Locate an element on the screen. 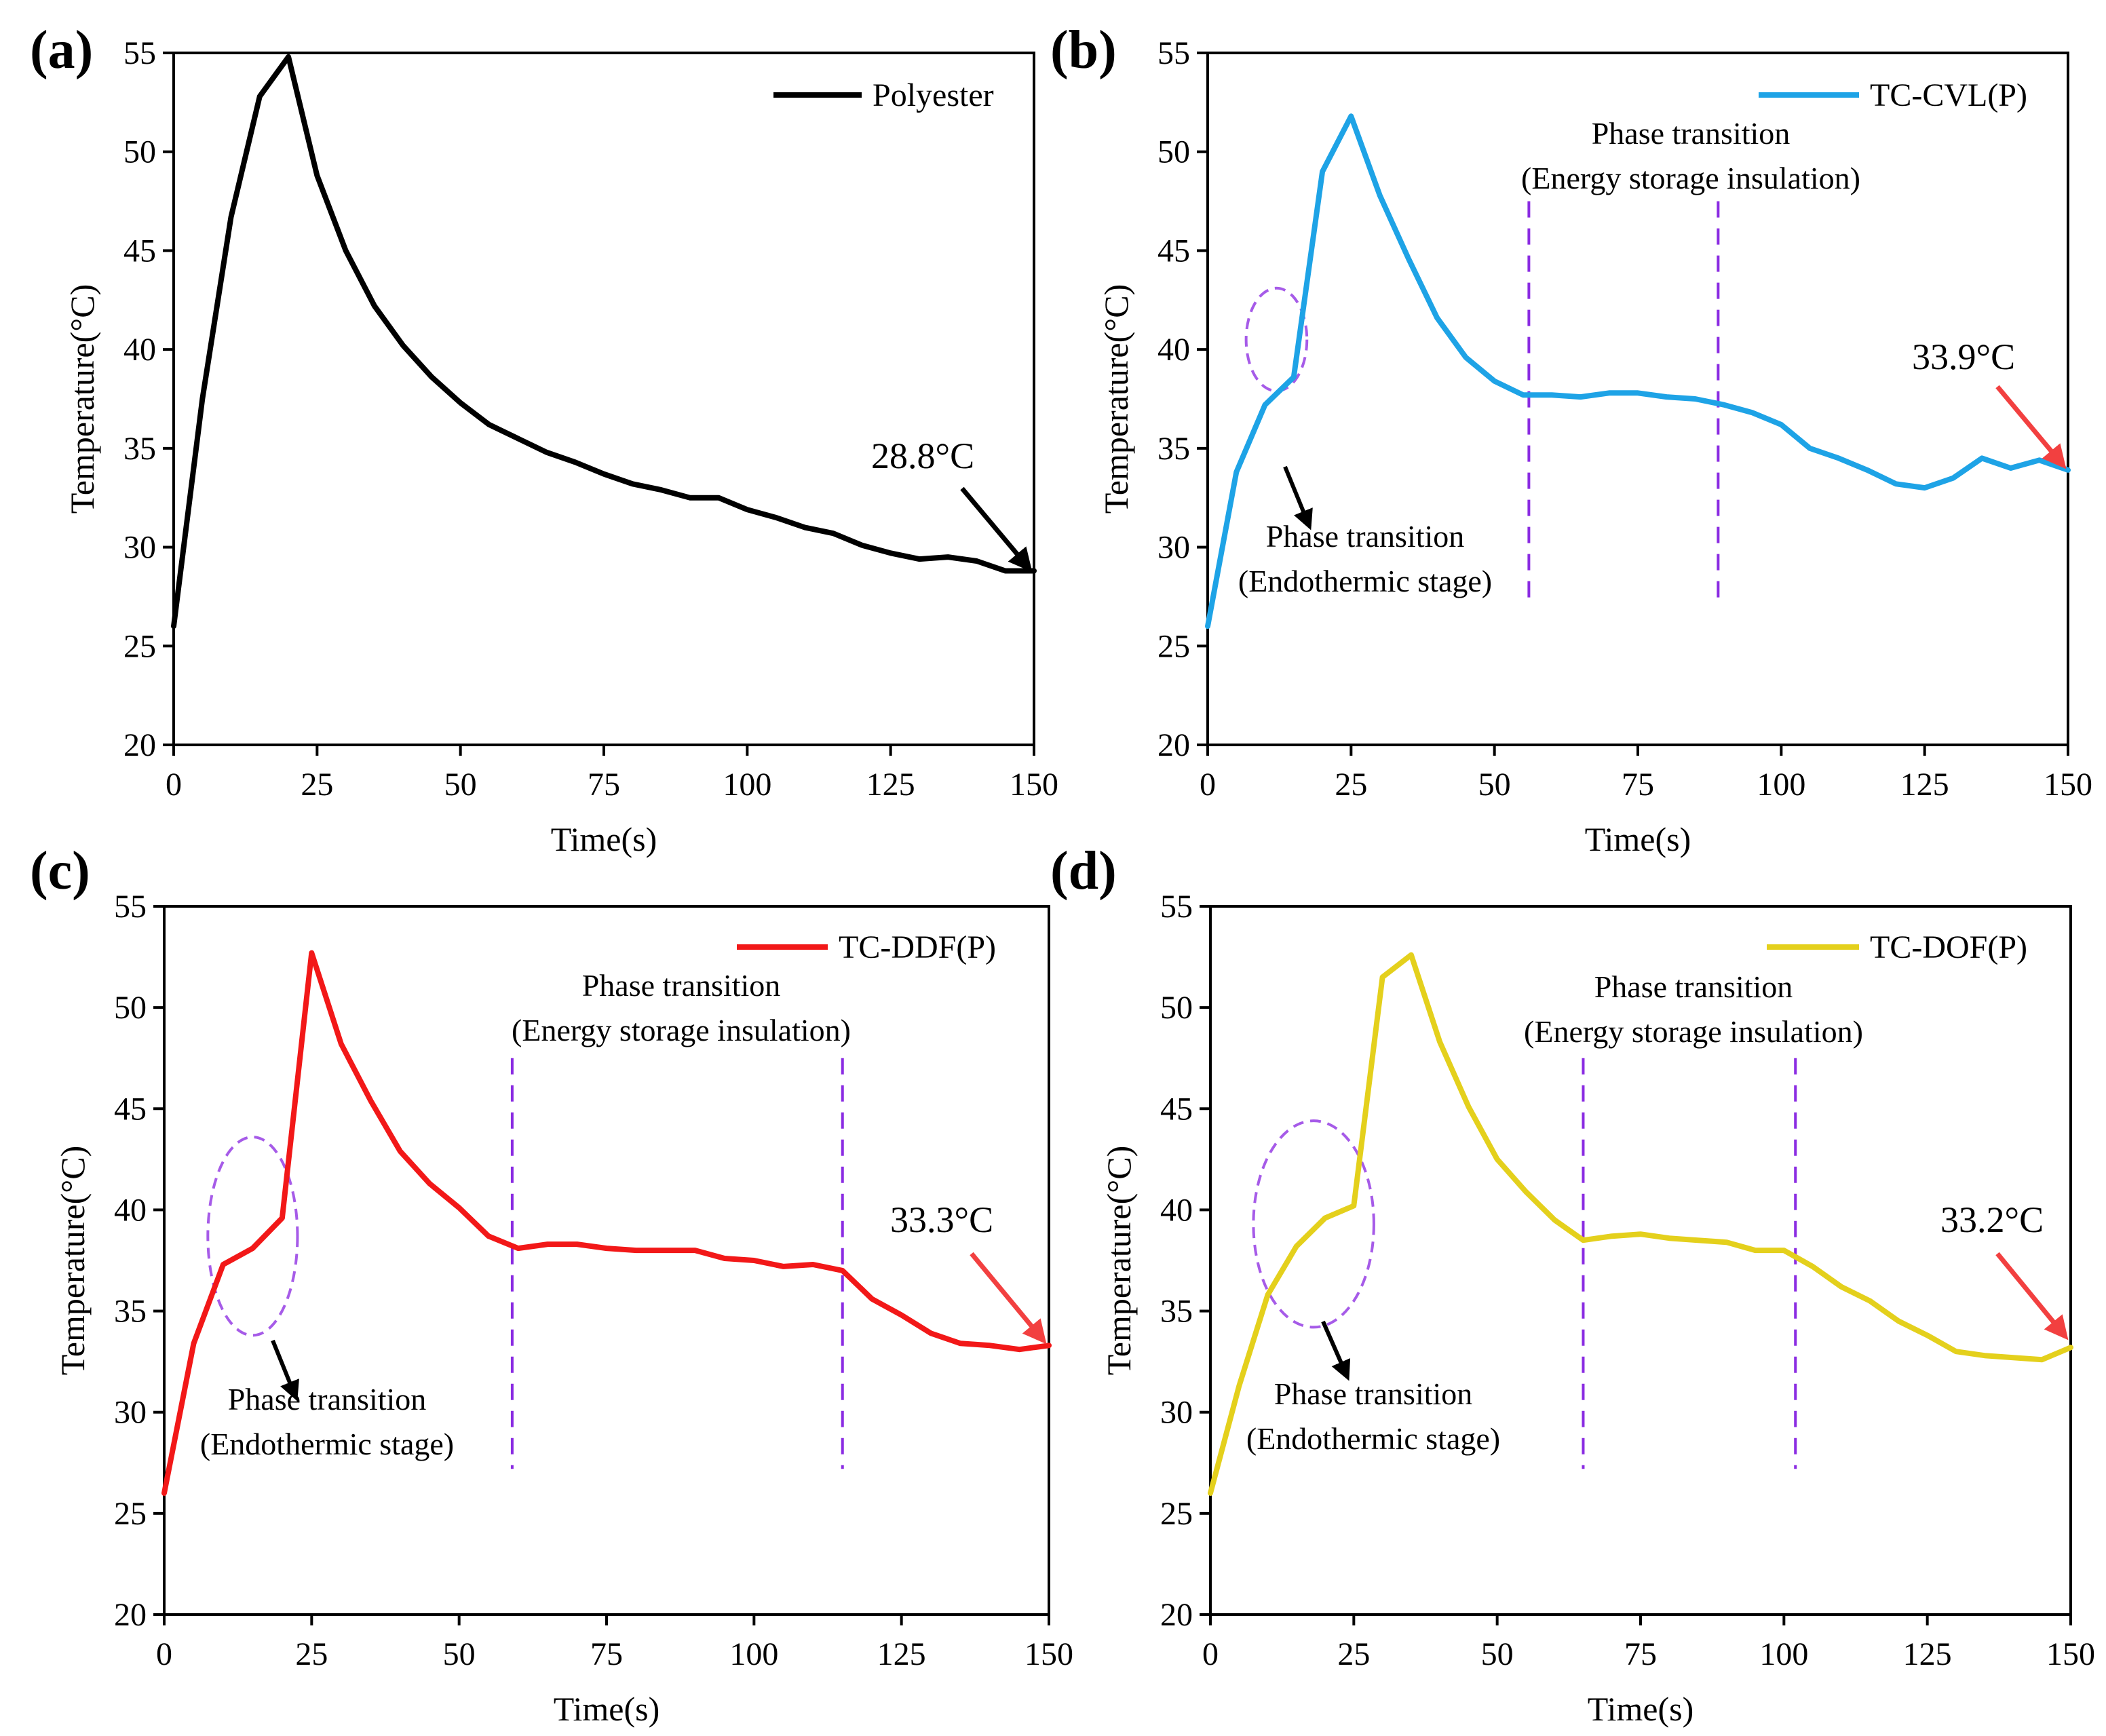  panel-label: (c) is located at coordinates (60, 871).